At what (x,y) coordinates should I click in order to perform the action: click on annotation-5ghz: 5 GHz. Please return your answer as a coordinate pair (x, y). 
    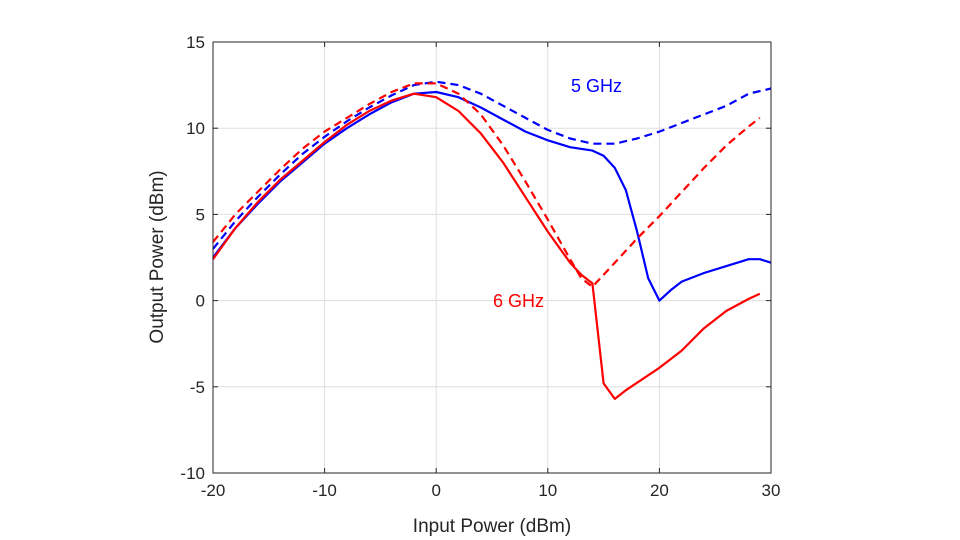
    Looking at the image, I should click on (596, 86).